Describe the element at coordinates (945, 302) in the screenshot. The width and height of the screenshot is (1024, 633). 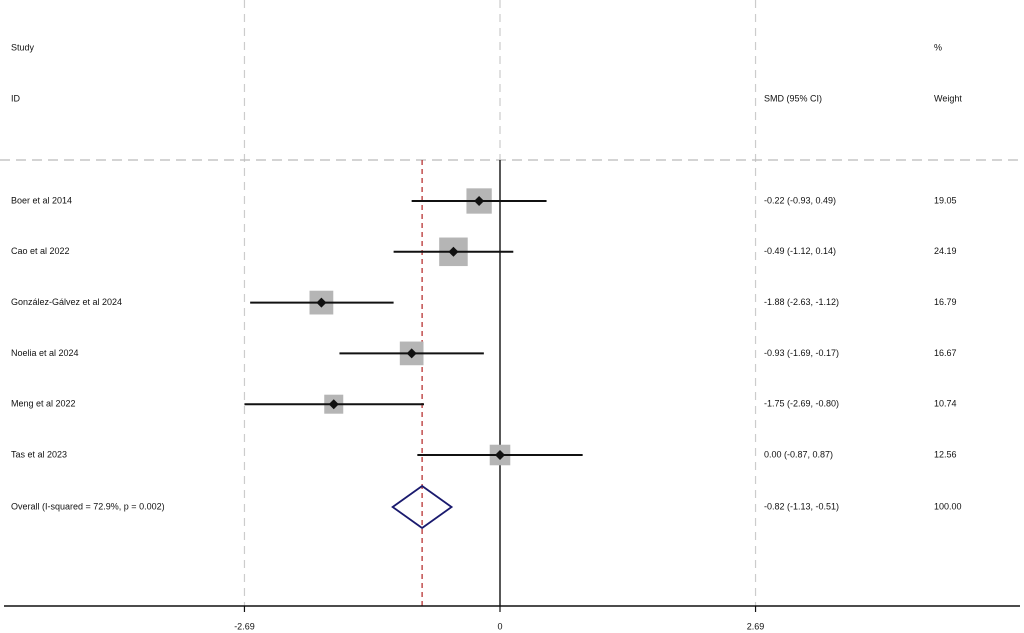
I see `study-weight-text: 16.79` at that location.